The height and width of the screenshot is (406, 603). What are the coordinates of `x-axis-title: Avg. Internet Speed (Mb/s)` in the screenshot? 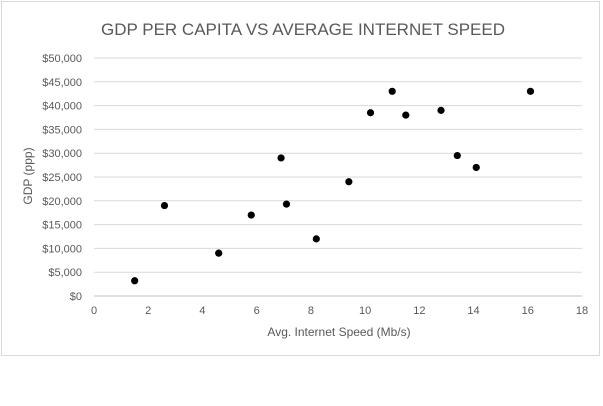 It's located at (338, 332).